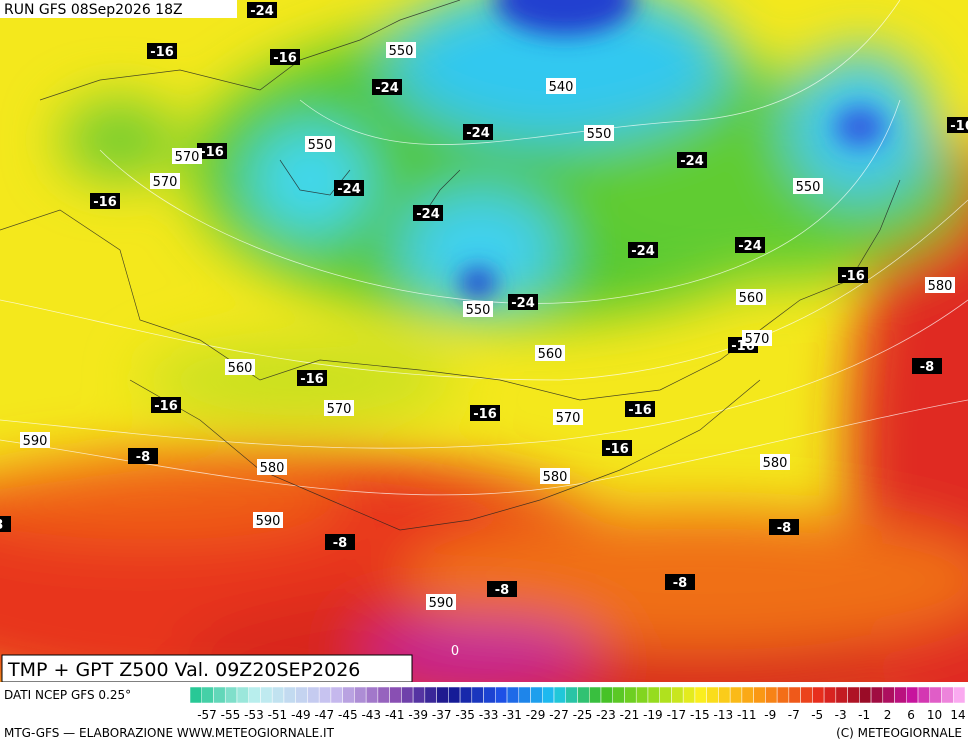 This screenshot has width=968, height=745. Describe the element at coordinates (724, 715) in the screenshot. I see `colorbar-label: -13` at that location.